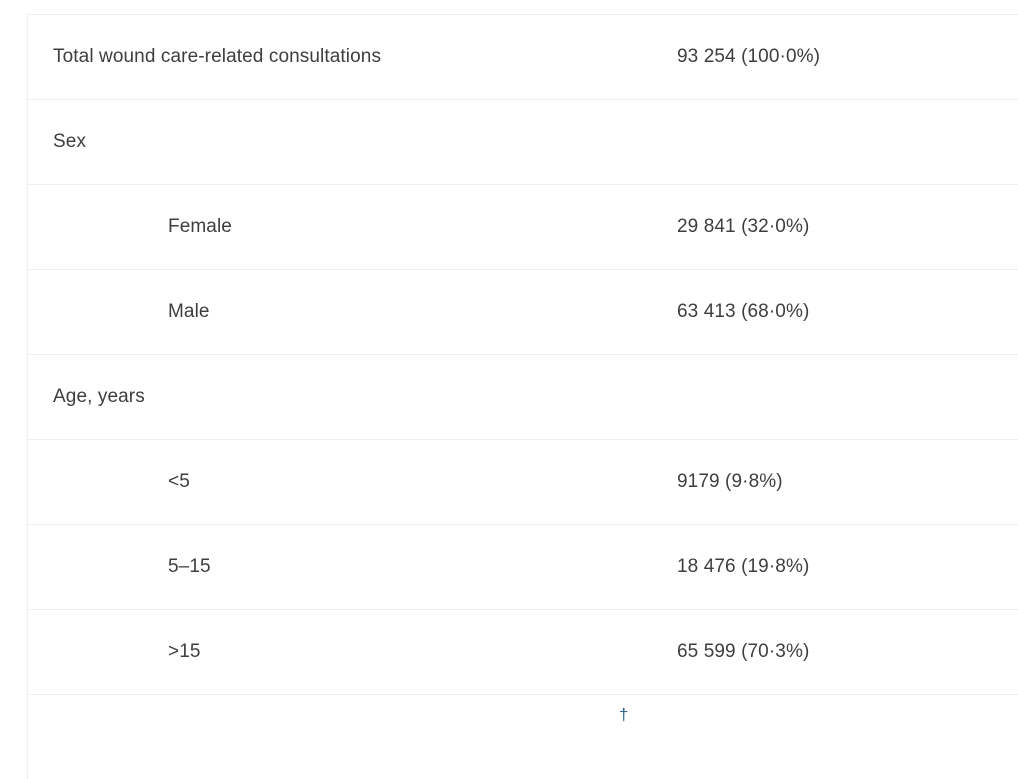  I want to click on row-value: 65 599 (70·3%), so click(743, 651).